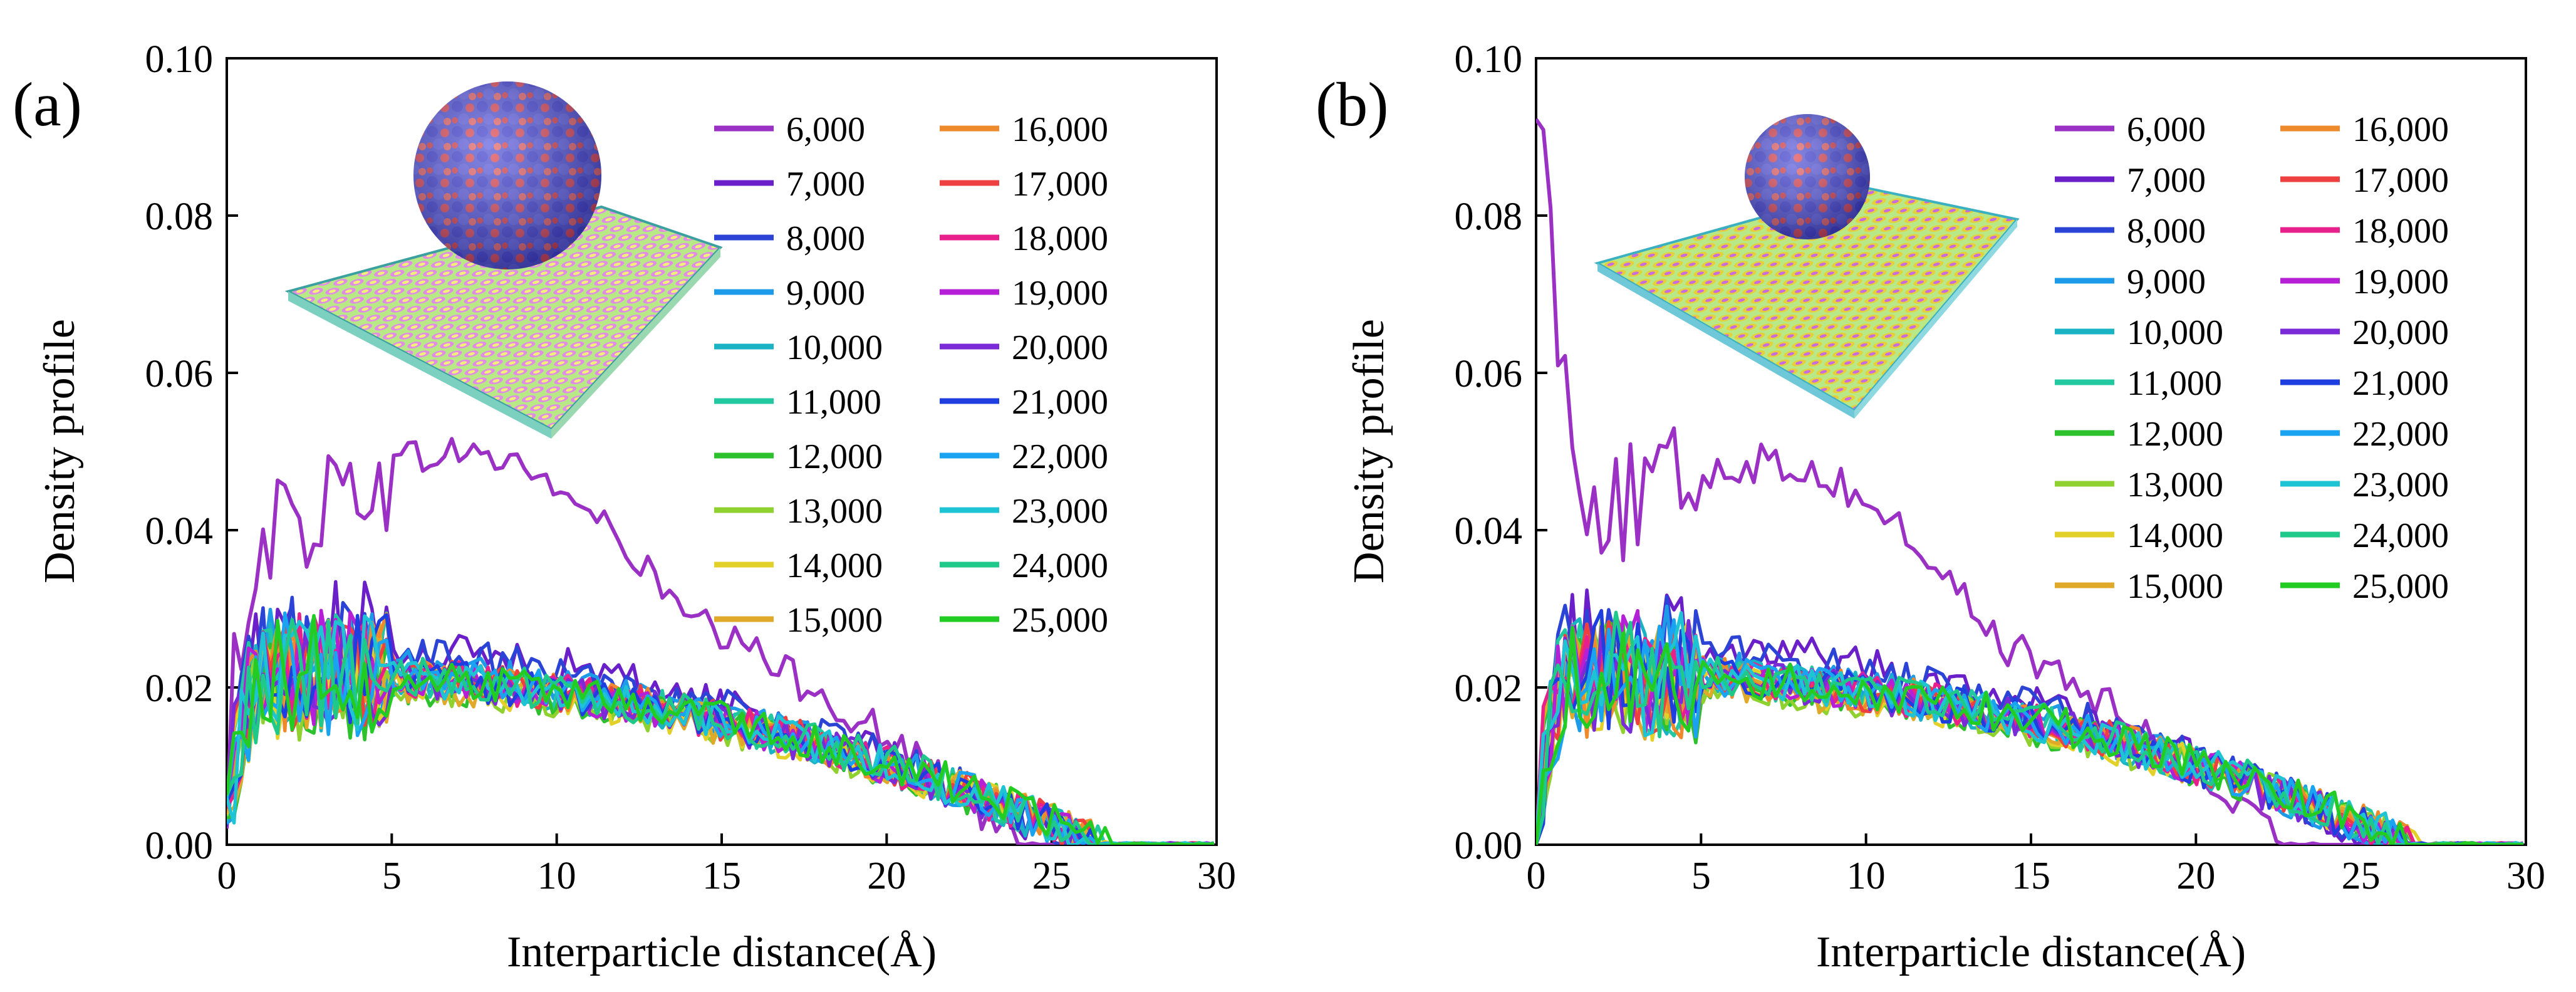  I want to click on x-axis-title-a: Interparticle distance(Å), so click(722, 952).